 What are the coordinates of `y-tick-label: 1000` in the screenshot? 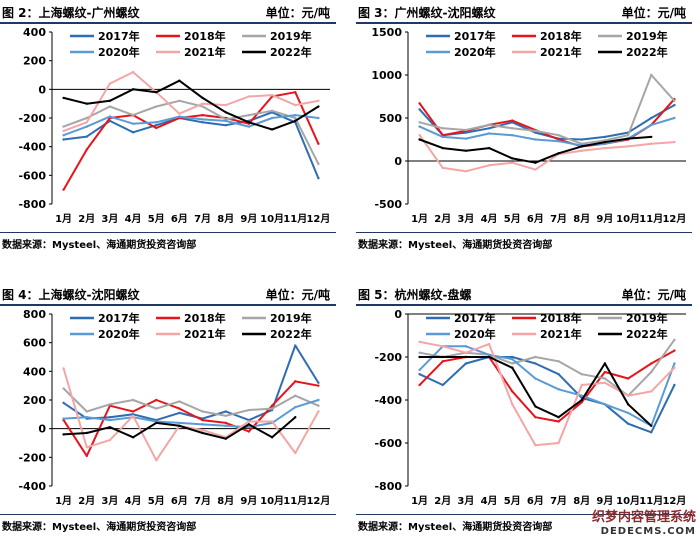 It's located at (386, 75).